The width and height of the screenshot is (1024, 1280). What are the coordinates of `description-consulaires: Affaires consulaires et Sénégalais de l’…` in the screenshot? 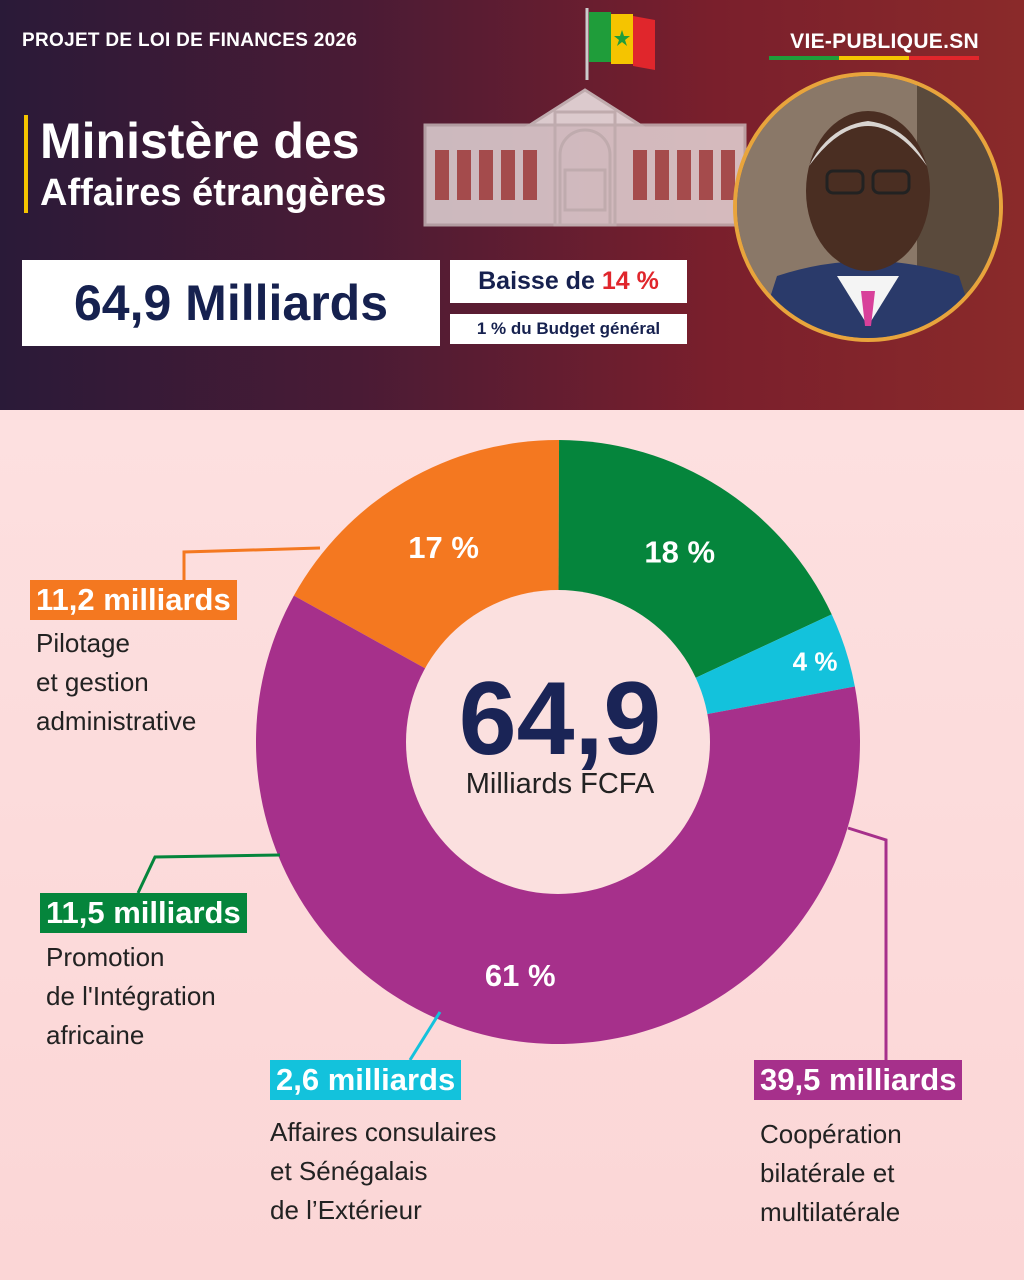 It's located at (383, 1171).